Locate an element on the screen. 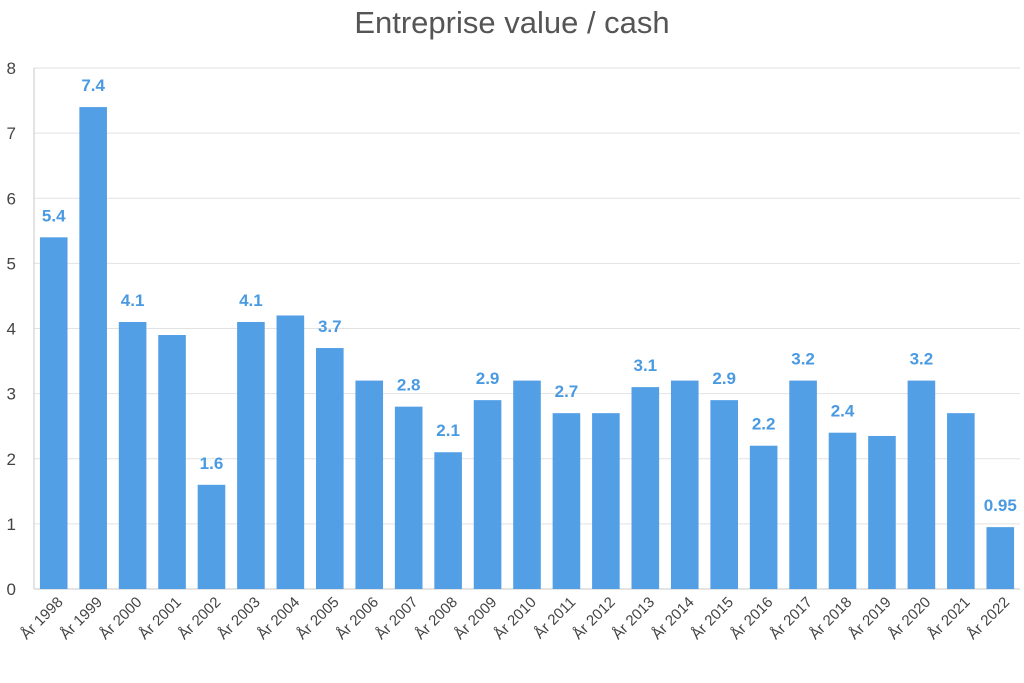 Image resolution: width=1024 pixels, height=683 pixels. x-tick-label: År 2020 is located at coordinates (909, 618).